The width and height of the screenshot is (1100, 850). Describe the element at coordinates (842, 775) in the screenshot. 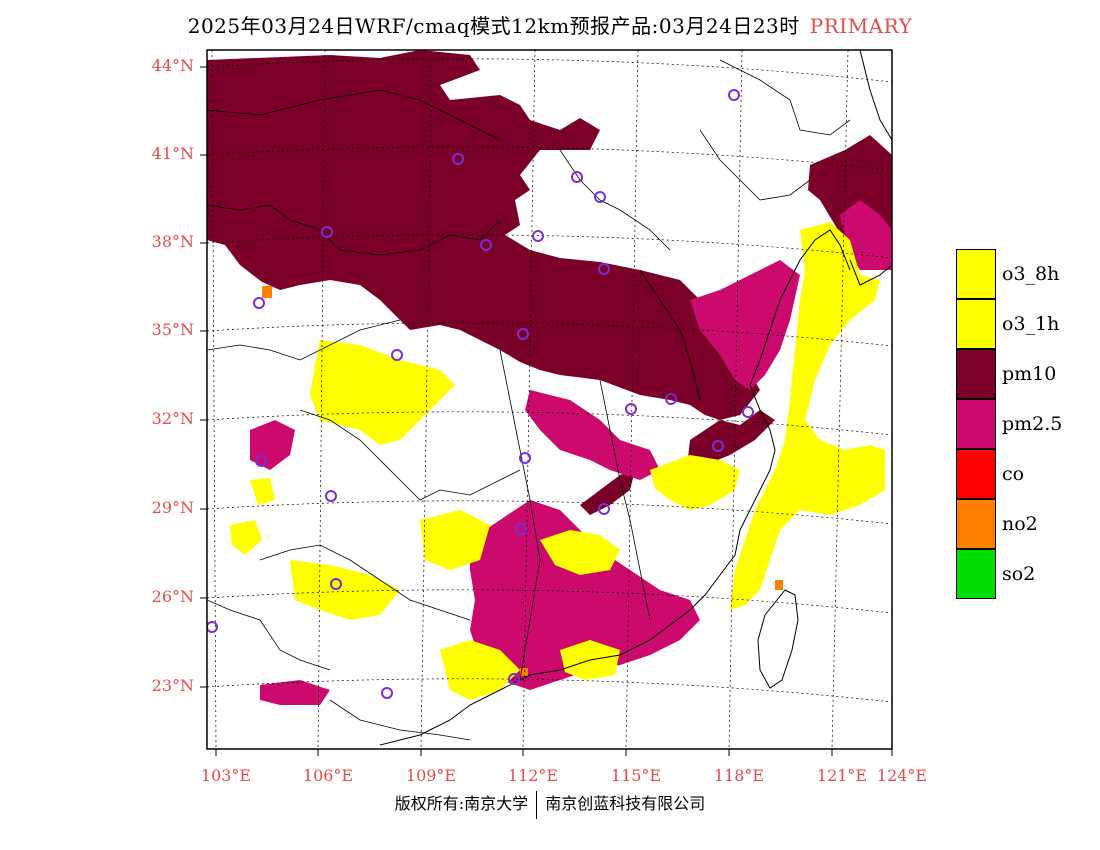

I see `lon-label-121: 121°E` at that location.